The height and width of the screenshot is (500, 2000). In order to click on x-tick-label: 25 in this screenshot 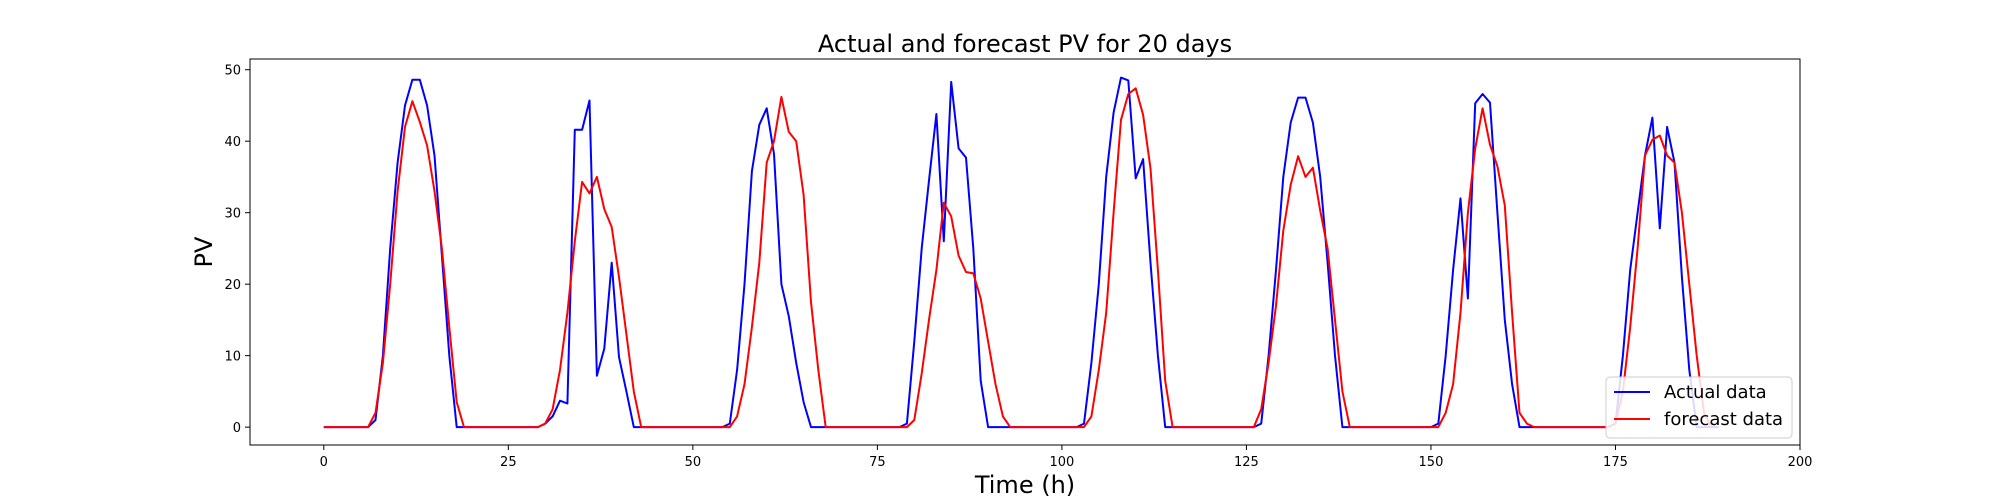, I will do `click(508, 462)`.